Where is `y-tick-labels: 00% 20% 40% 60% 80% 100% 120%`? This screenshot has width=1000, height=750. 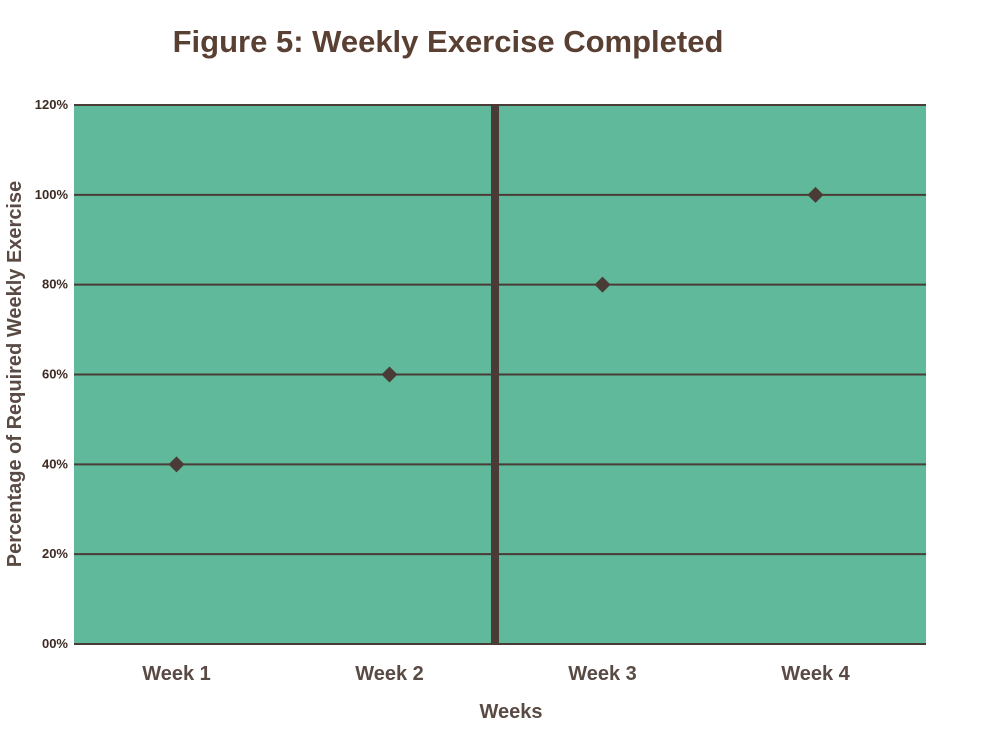
y-tick-labels: 00% 20% 40% 60% 80% 100% 120% is located at coordinates (52, 374).